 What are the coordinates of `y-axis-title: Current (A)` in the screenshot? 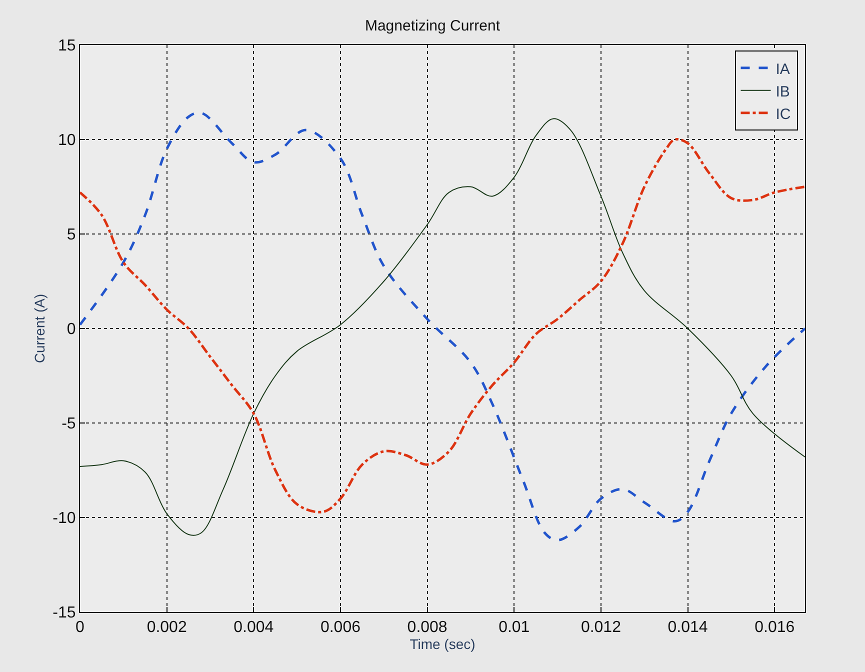 It's located at (39, 329).